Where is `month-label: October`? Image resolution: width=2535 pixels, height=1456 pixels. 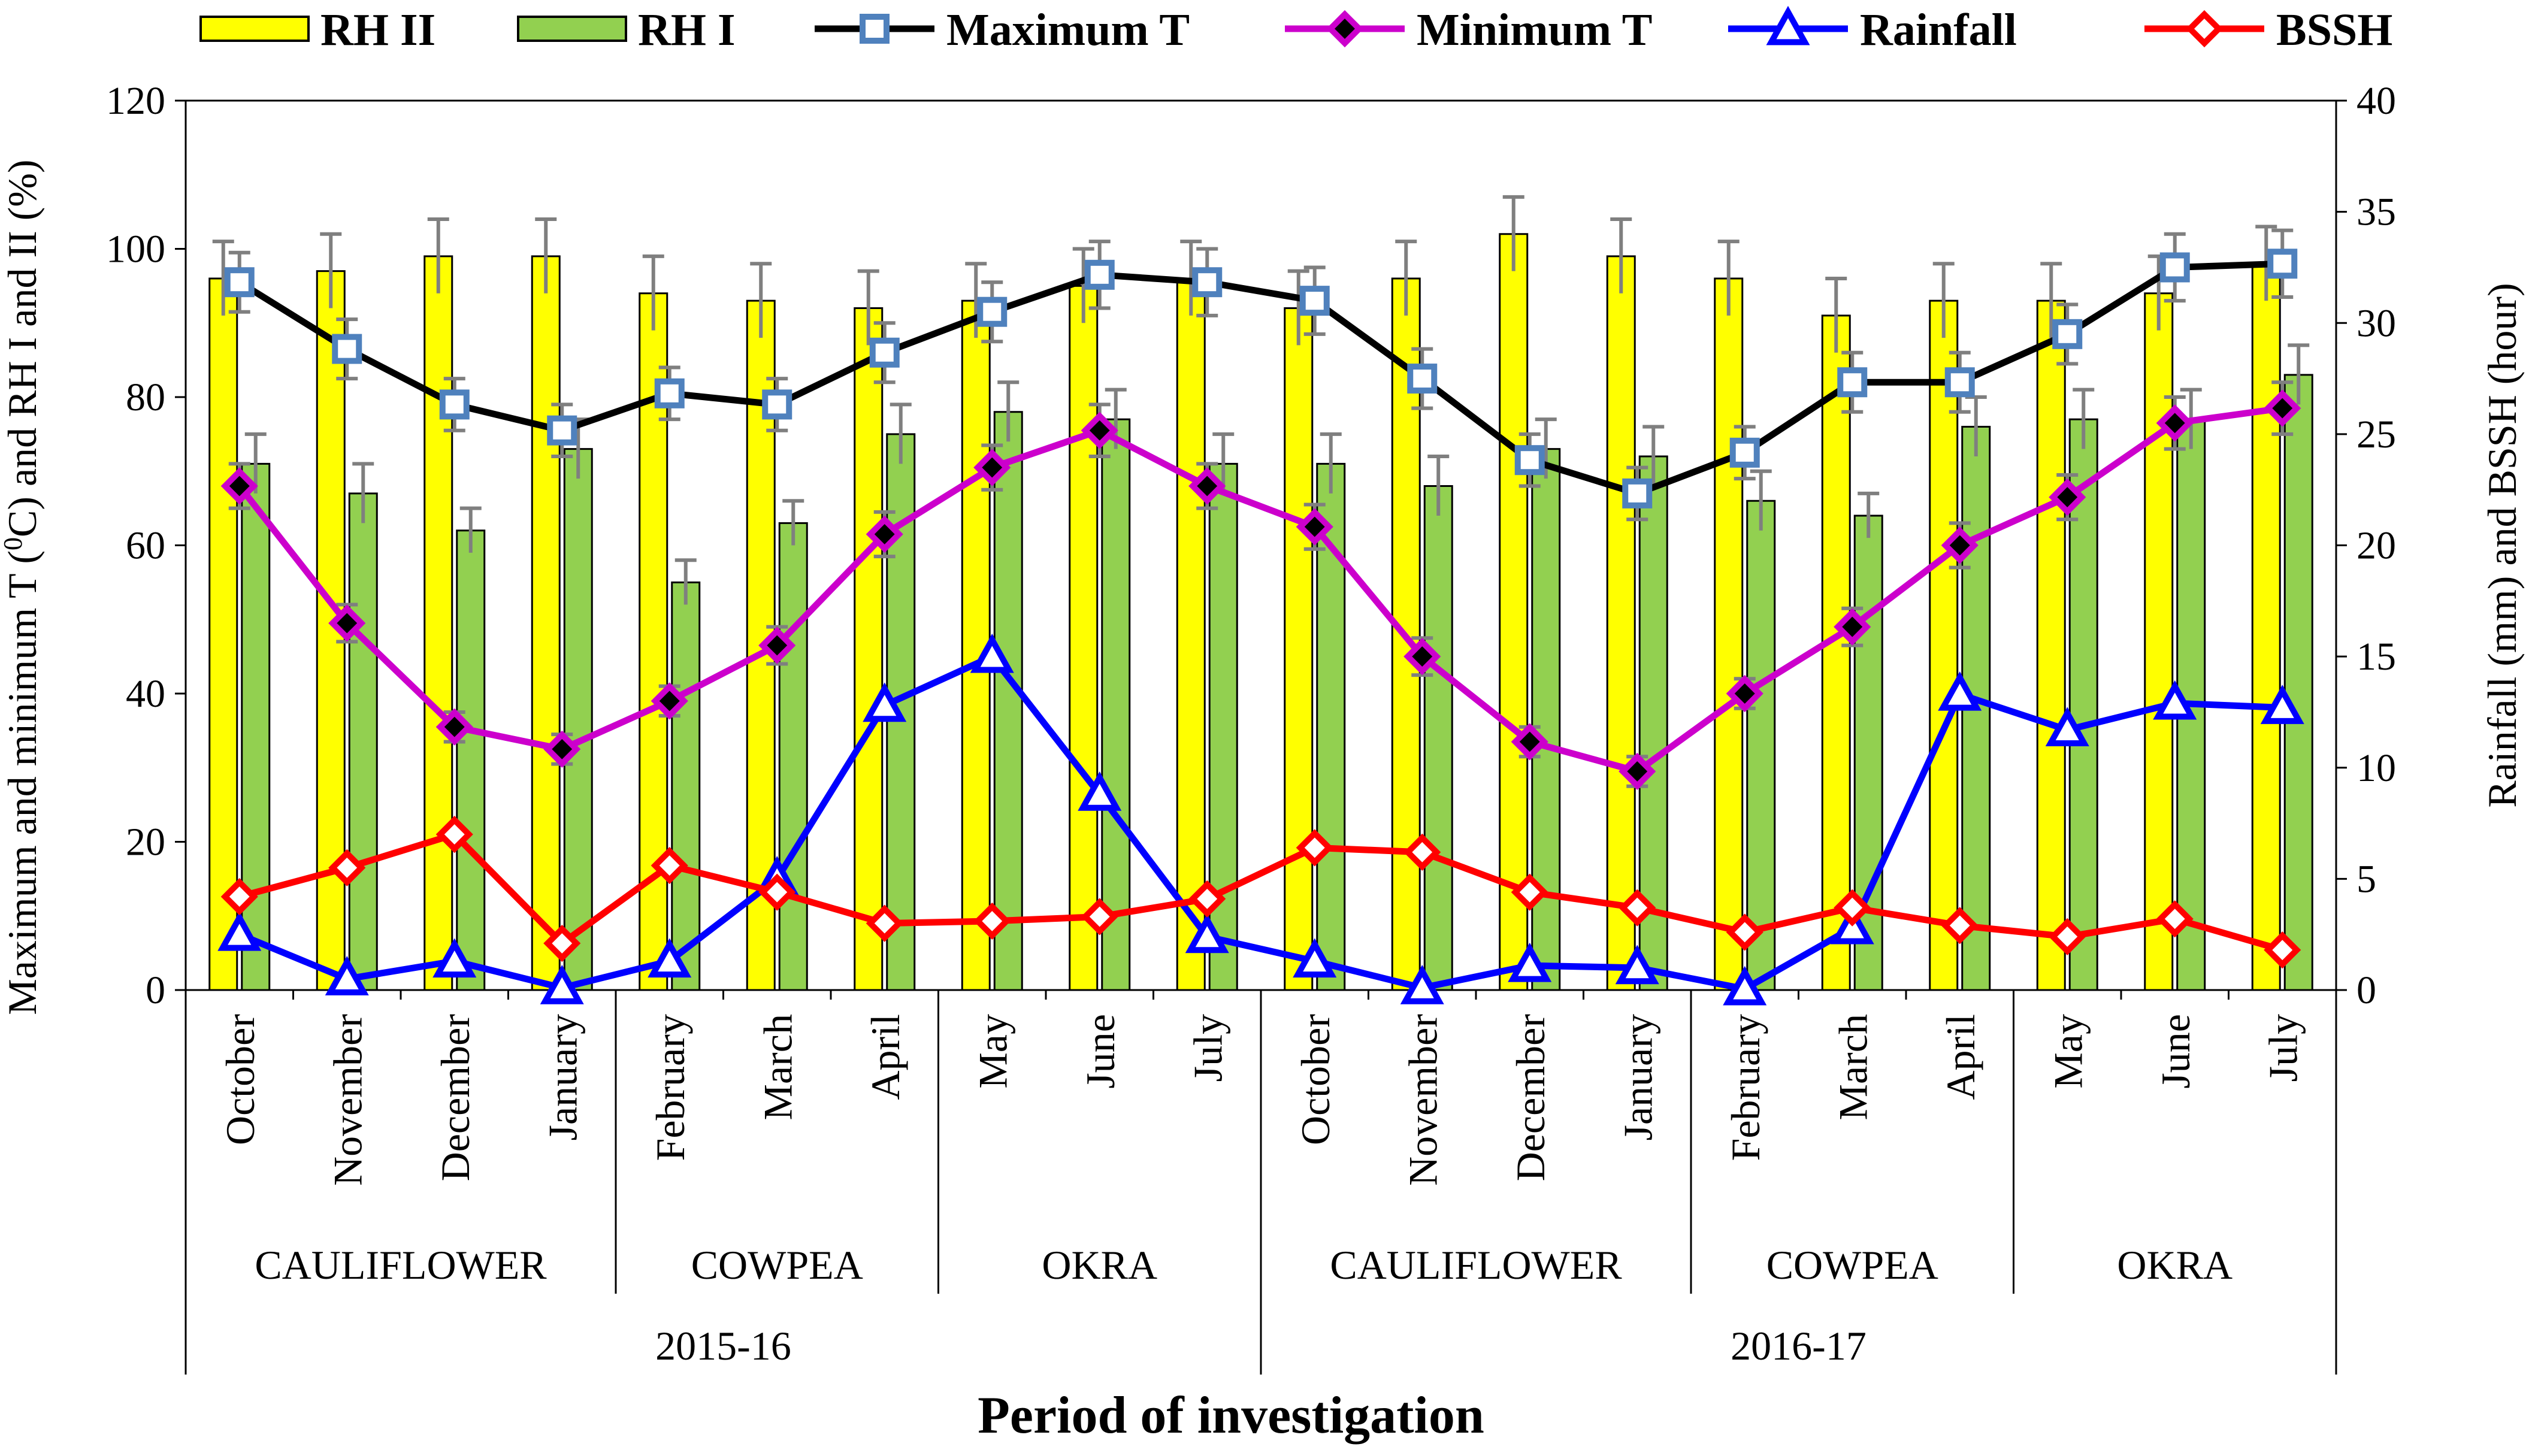
month-label: October is located at coordinates (240, 1079).